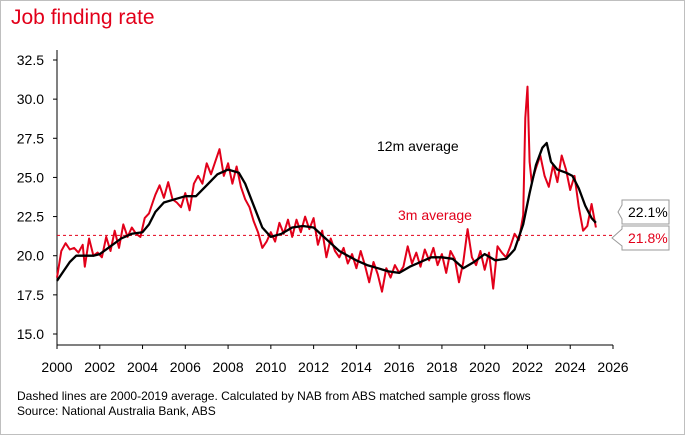  Describe the element at coordinates (30, 334) in the screenshot. I see `y-tick-label: 15.0` at that location.